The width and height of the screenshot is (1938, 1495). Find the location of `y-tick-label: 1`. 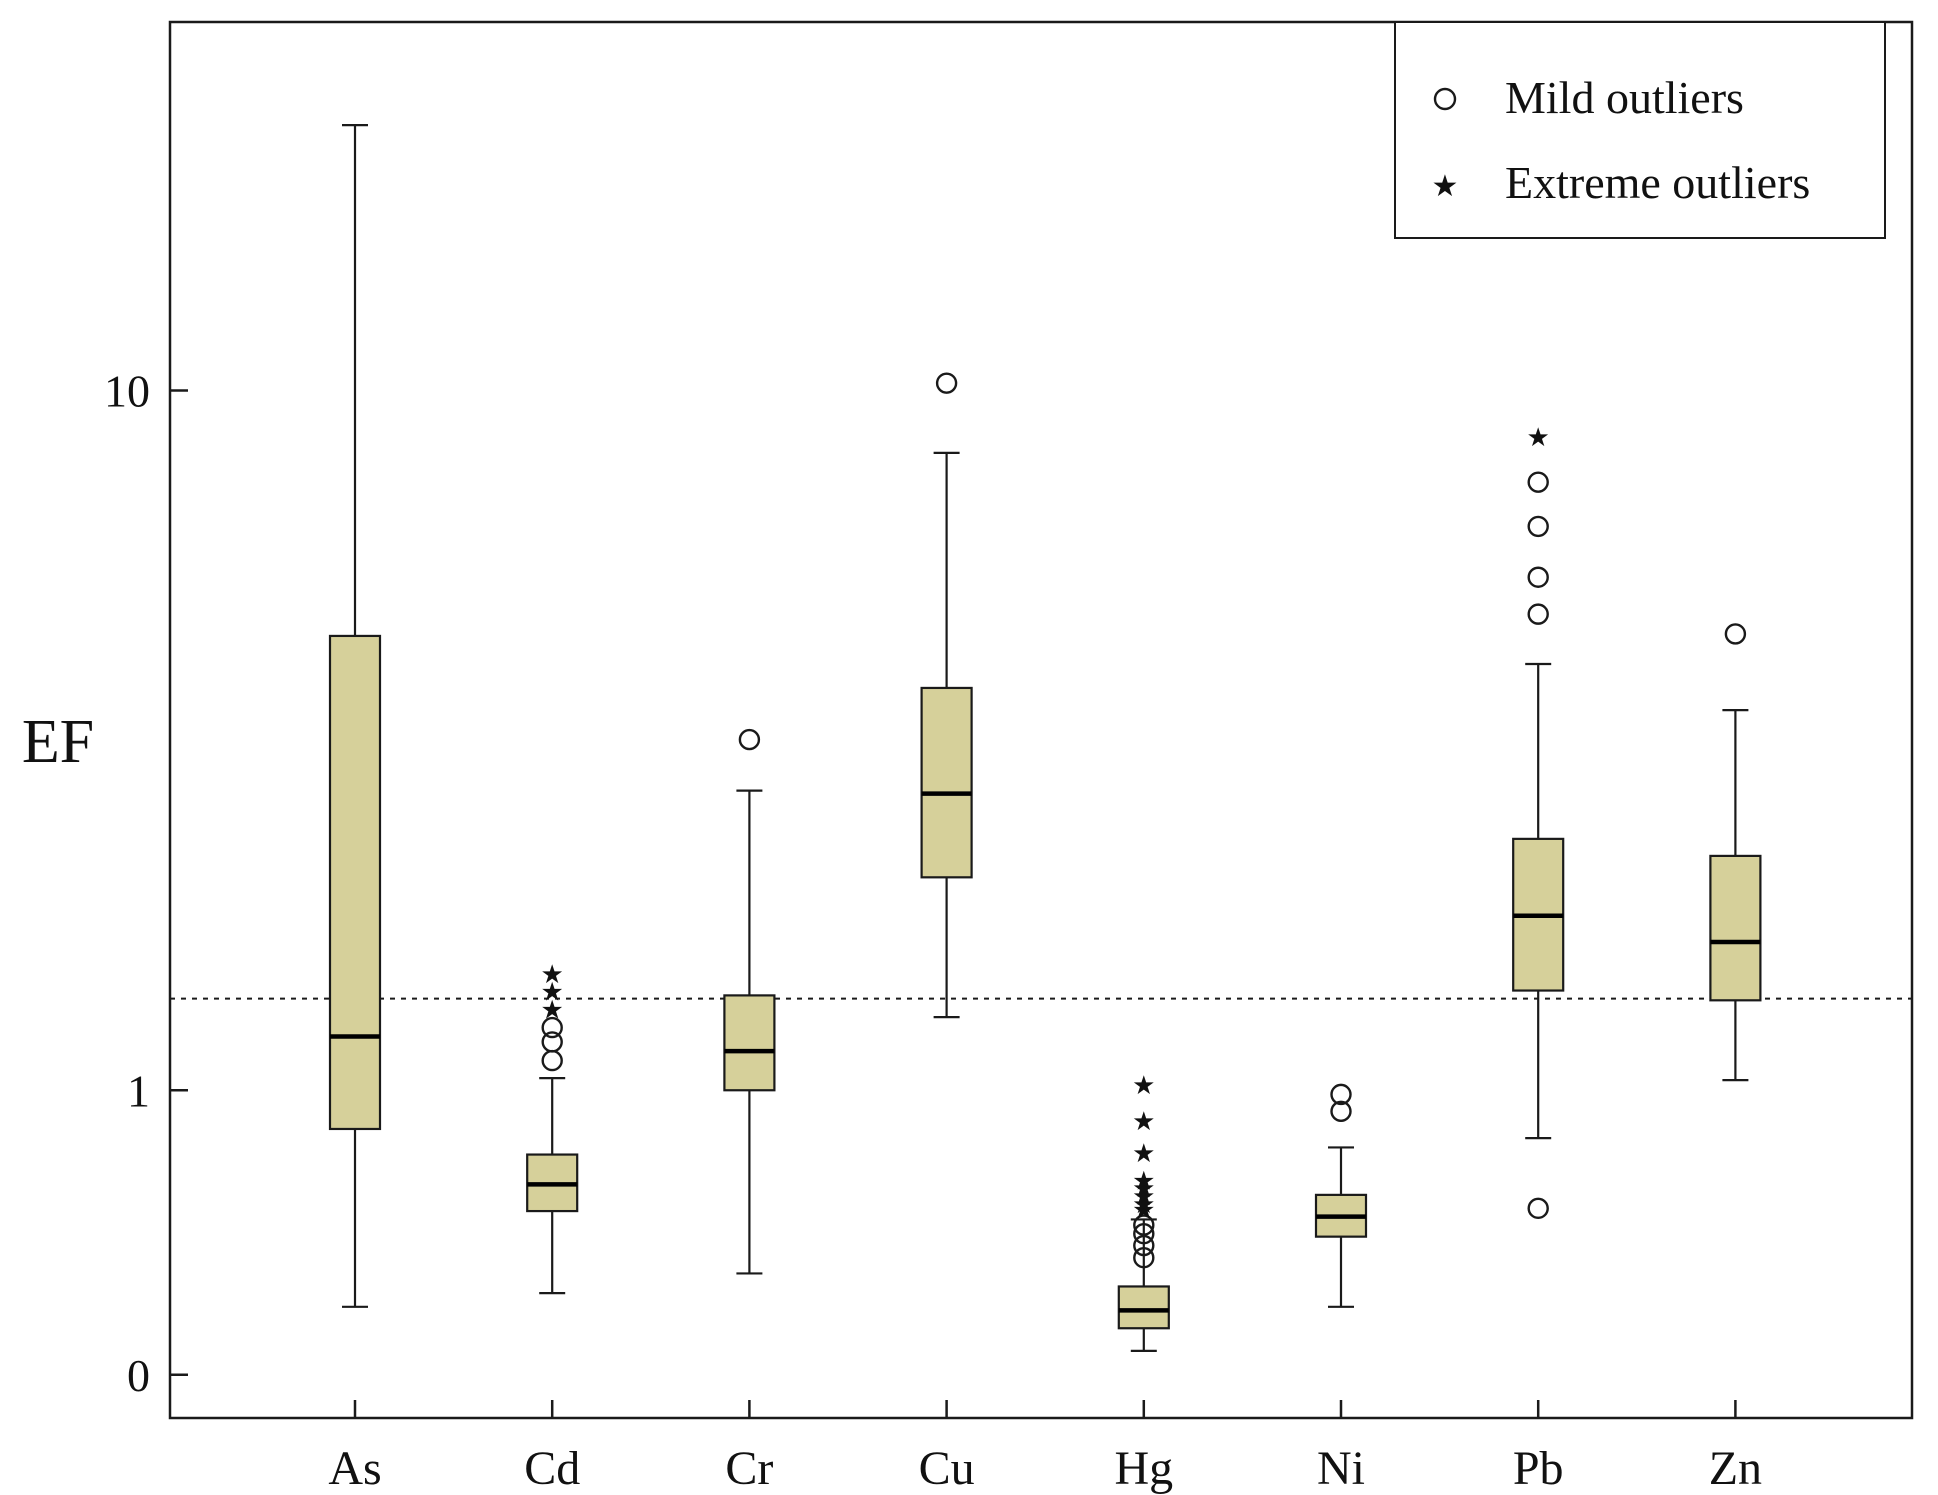

y-tick-label: 1 is located at coordinates (138, 1090).